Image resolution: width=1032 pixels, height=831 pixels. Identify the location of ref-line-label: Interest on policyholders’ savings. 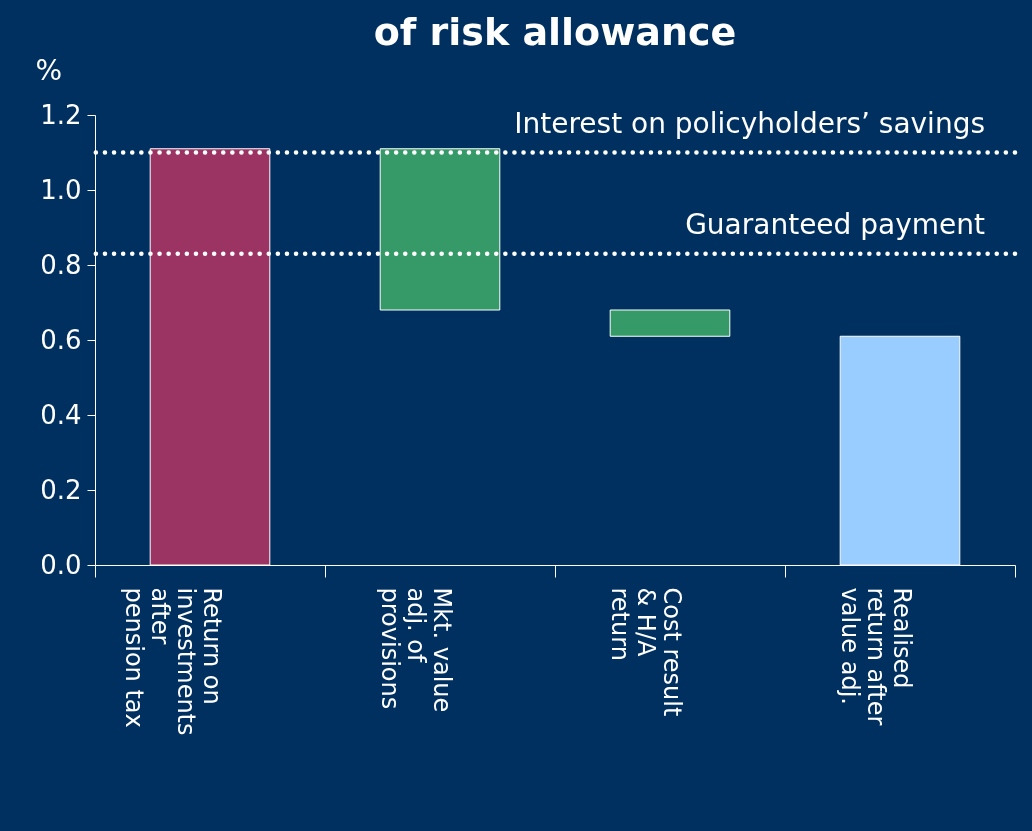
(749, 123).